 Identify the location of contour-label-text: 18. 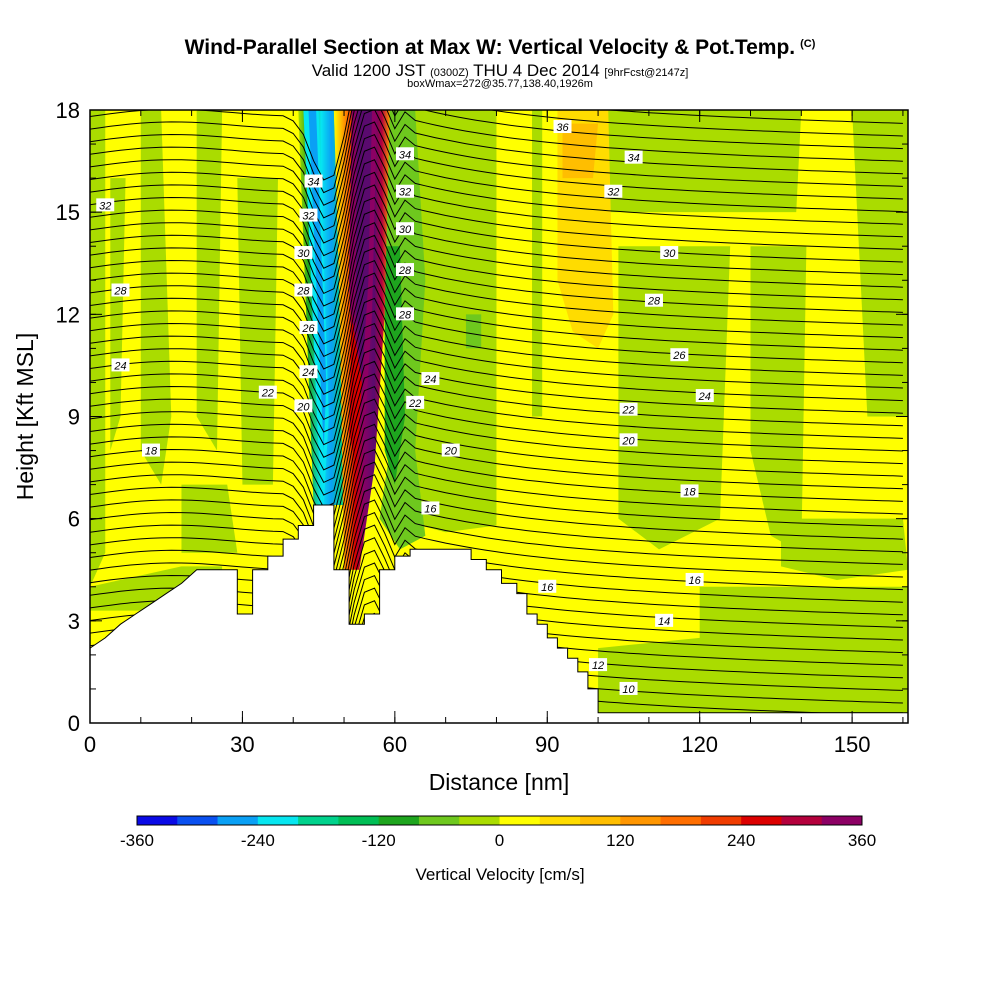
(151, 452).